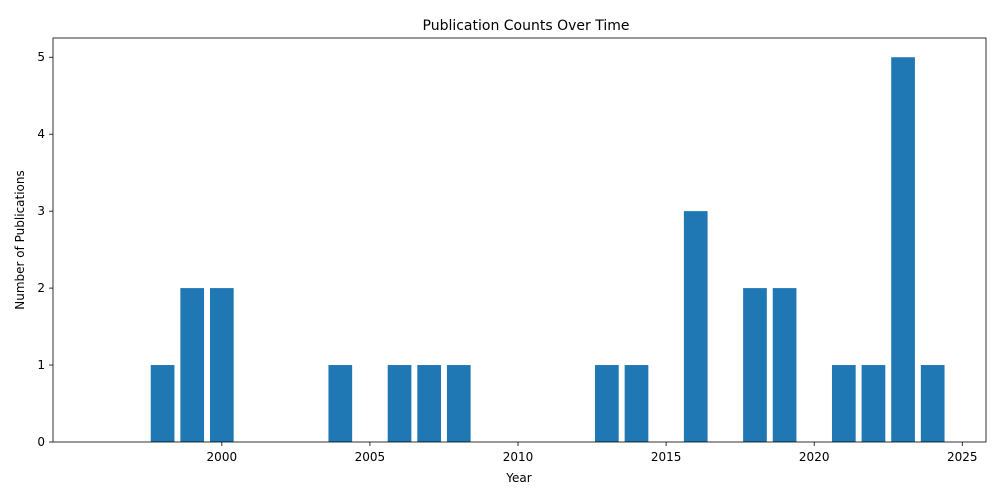 This screenshot has width=1000, height=504. What do you see at coordinates (518, 478) in the screenshot?
I see `x-axis-label: Year` at bounding box center [518, 478].